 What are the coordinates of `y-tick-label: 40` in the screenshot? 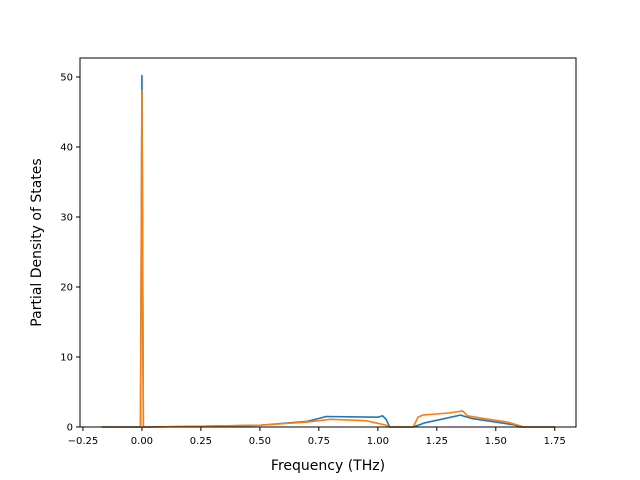 It's located at (66, 147).